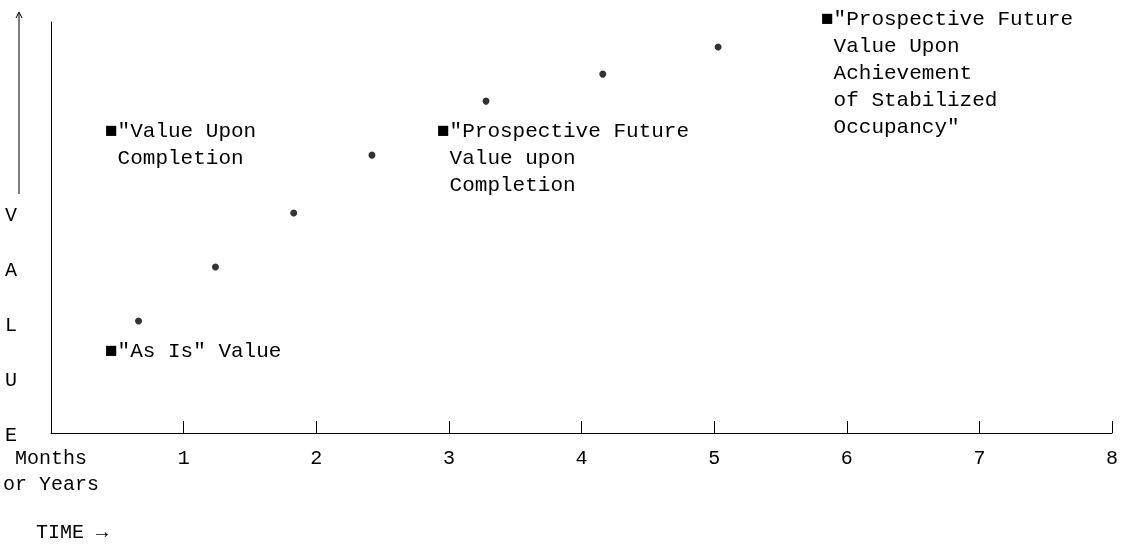  Describe the element at coordinates (714, 458) in the screenshot. I see `x-tick-label: 5` at that location.